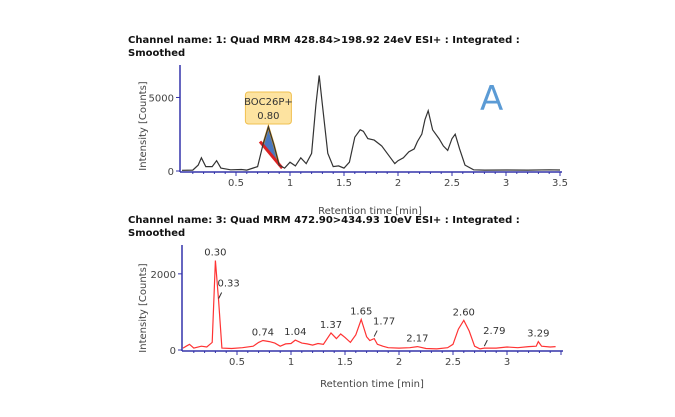  What do you see at coordinates (268, 102) in the screenshot?
I see `peak-annotation-name: BOC26P+` at bounding box center [268, 102].